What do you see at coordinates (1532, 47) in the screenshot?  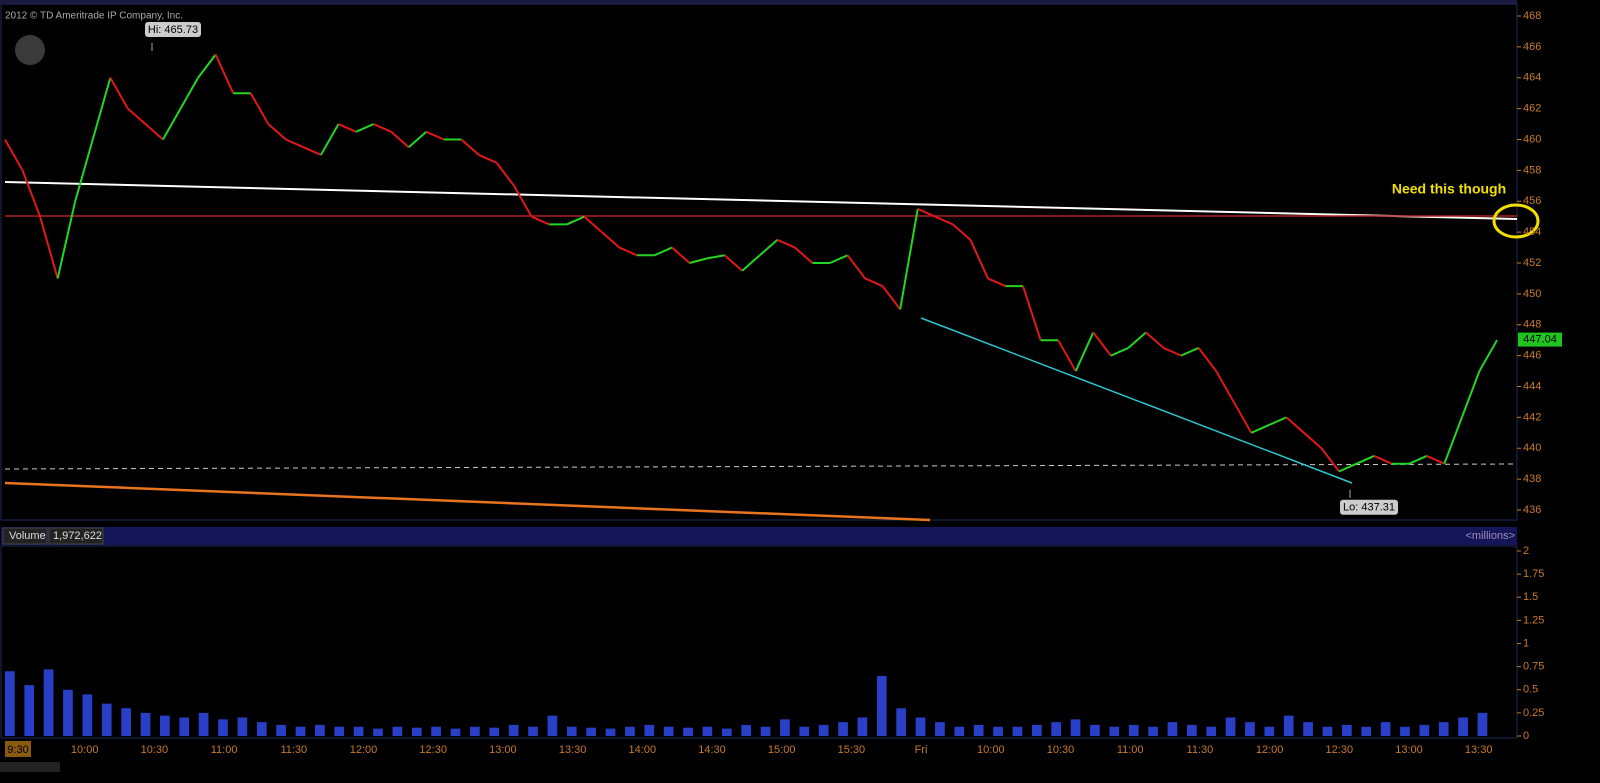 I see `y-tick-label: 466` at bounding box center [1532, 47].